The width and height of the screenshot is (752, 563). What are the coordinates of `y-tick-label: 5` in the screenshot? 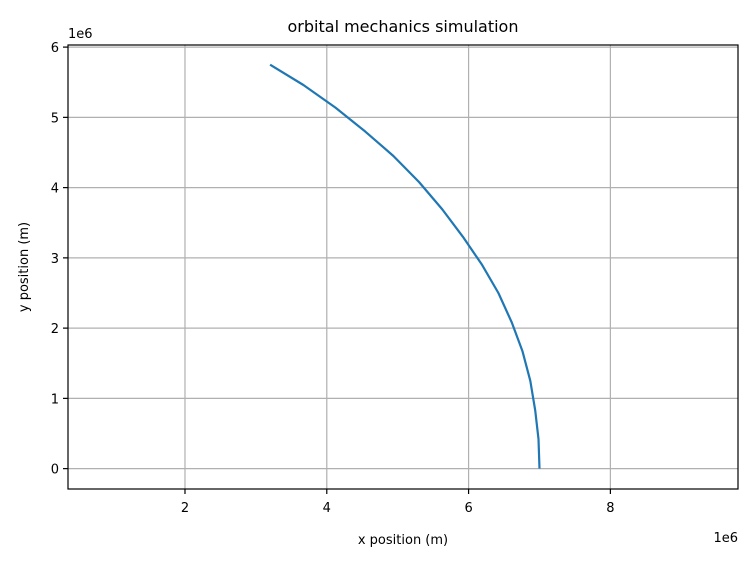 It's located at (55, 118).